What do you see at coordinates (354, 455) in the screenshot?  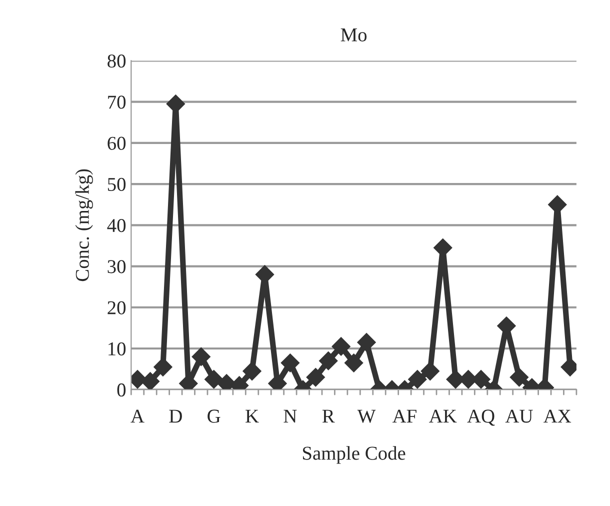 I see `x-axis-title: Sample Code` at bounding box center [354, 455].